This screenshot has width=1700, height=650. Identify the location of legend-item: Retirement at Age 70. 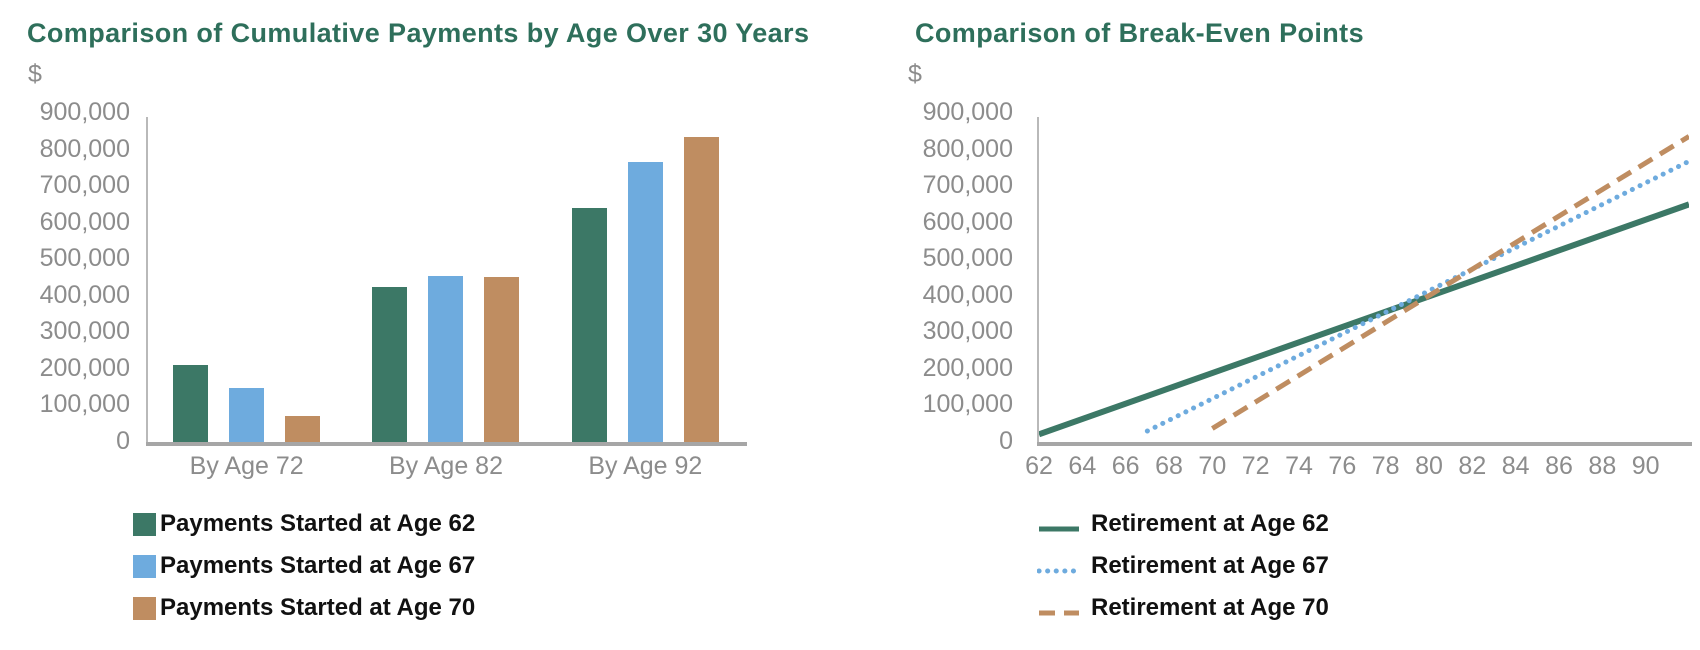
(1183, 608).